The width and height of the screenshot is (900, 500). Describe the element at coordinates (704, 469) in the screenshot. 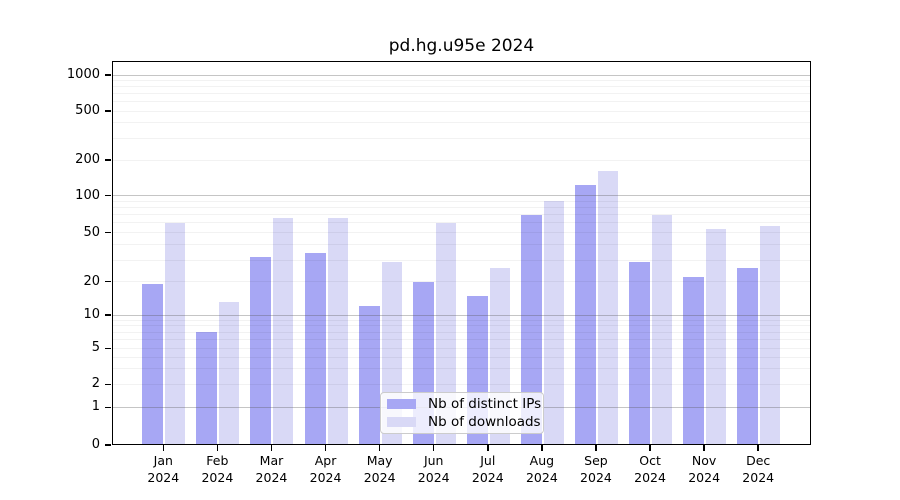

I see `x-tick-label-nov: Nov 2024` at that location.